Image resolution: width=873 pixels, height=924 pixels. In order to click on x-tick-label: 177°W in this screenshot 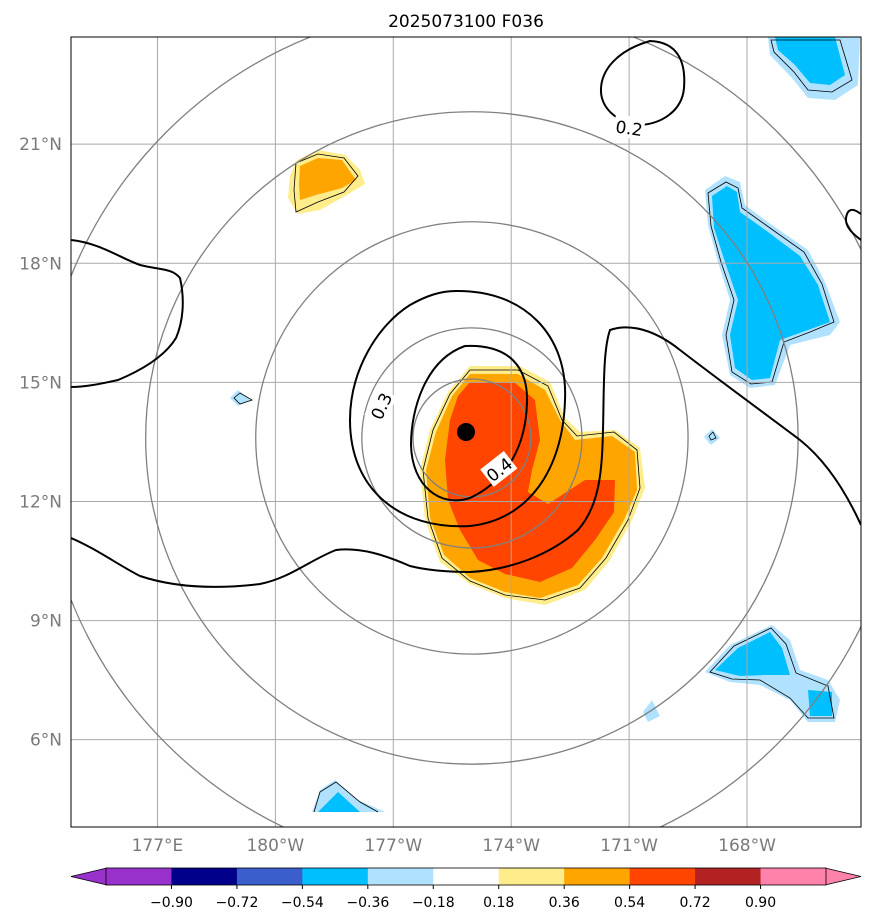, I will do `click(393, 846)`.